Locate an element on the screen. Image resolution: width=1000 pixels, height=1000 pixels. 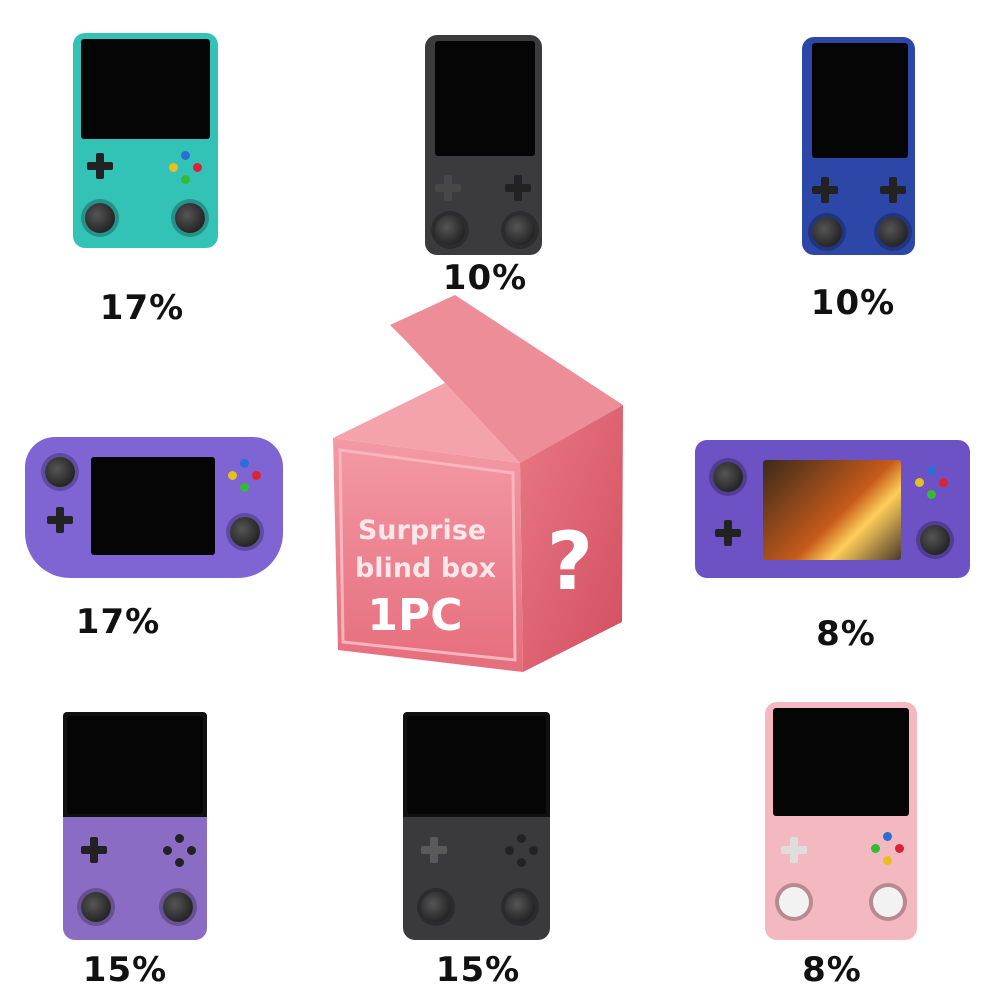
console-purple-vertical is located at coordinates (135, 826).